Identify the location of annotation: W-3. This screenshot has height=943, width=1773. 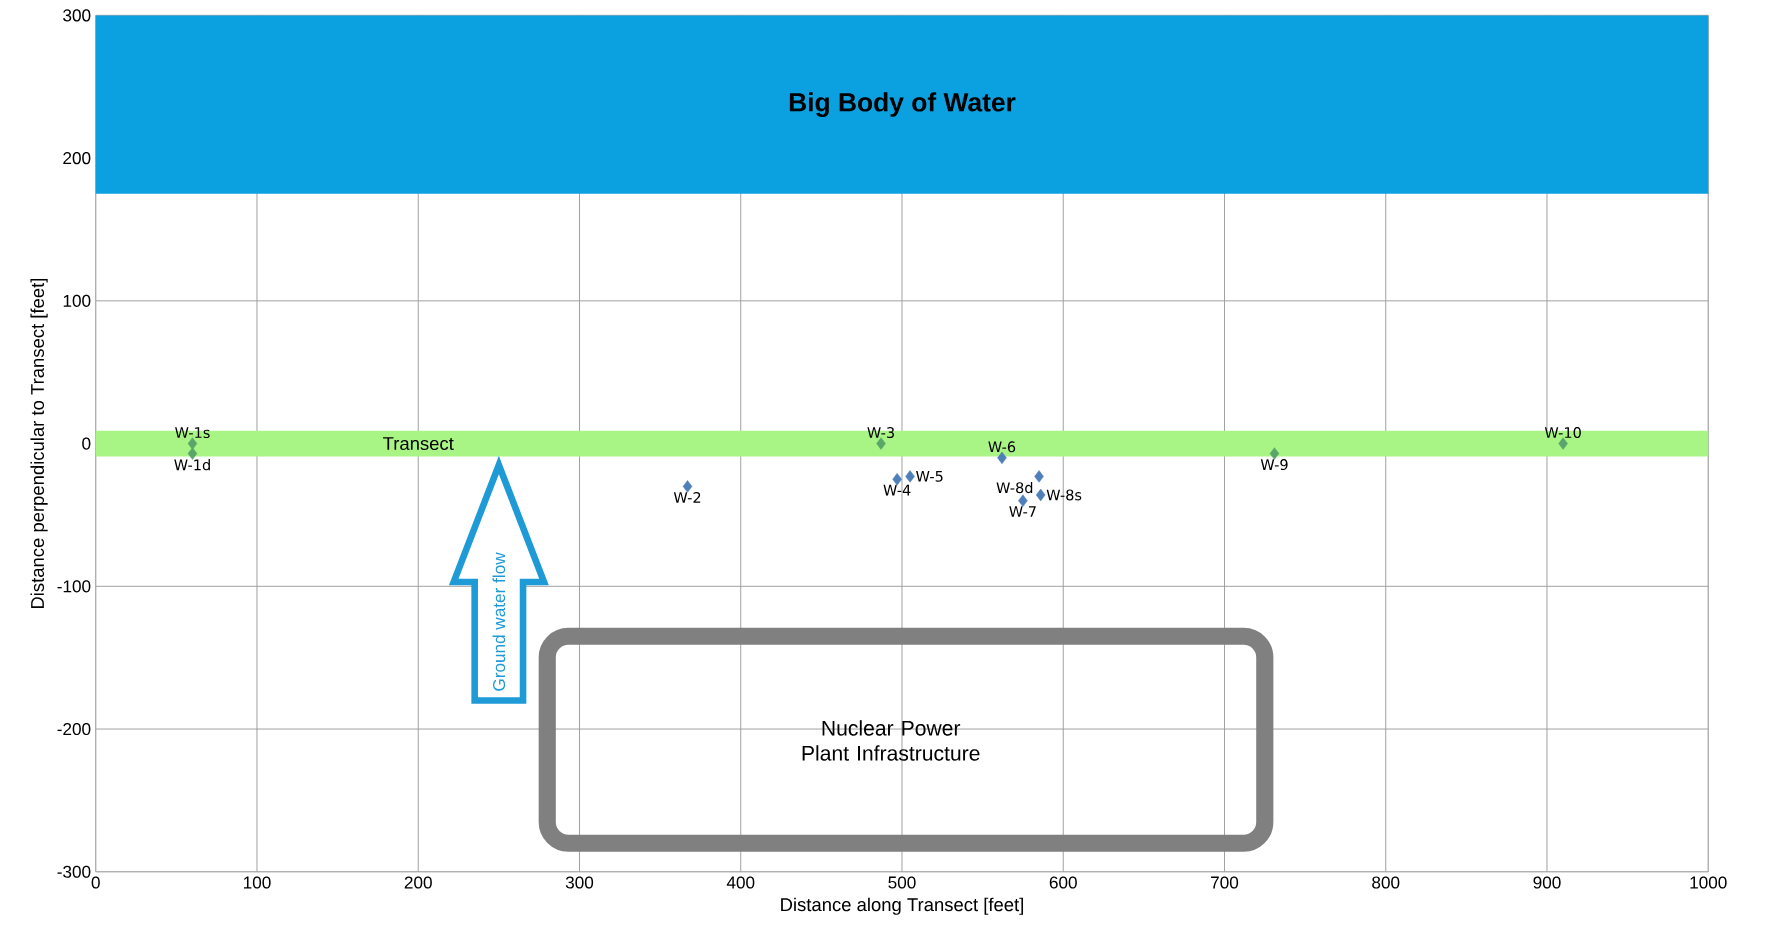
(880, 432).